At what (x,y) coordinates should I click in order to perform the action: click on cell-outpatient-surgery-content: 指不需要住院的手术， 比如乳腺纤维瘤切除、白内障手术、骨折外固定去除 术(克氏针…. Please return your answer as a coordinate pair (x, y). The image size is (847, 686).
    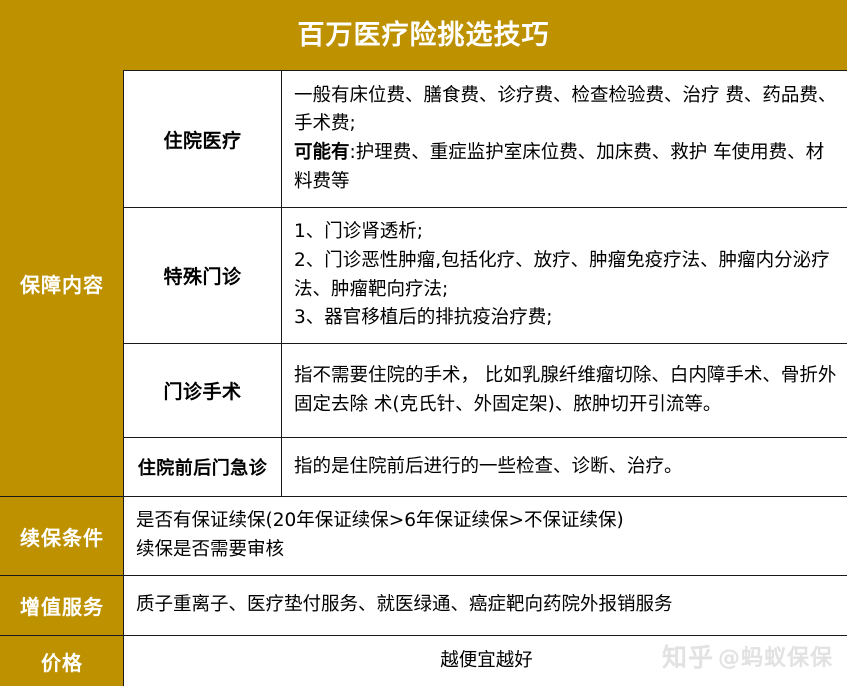
    Looking at the image, I should click on (564, 390).